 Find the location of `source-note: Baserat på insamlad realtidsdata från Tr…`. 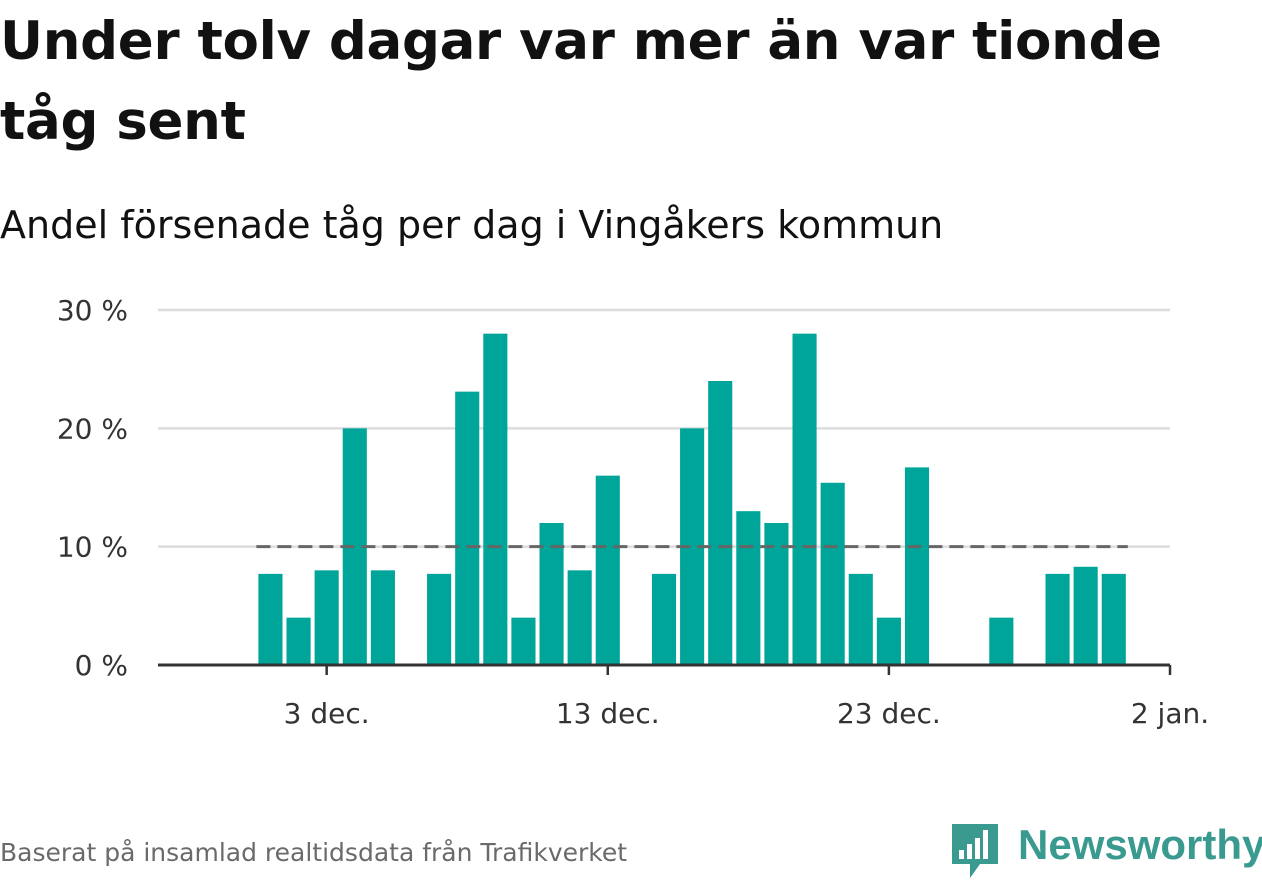

source-note: Baserat på insamlad realtidsdata från Tr… is located at coordinates (314, 852).